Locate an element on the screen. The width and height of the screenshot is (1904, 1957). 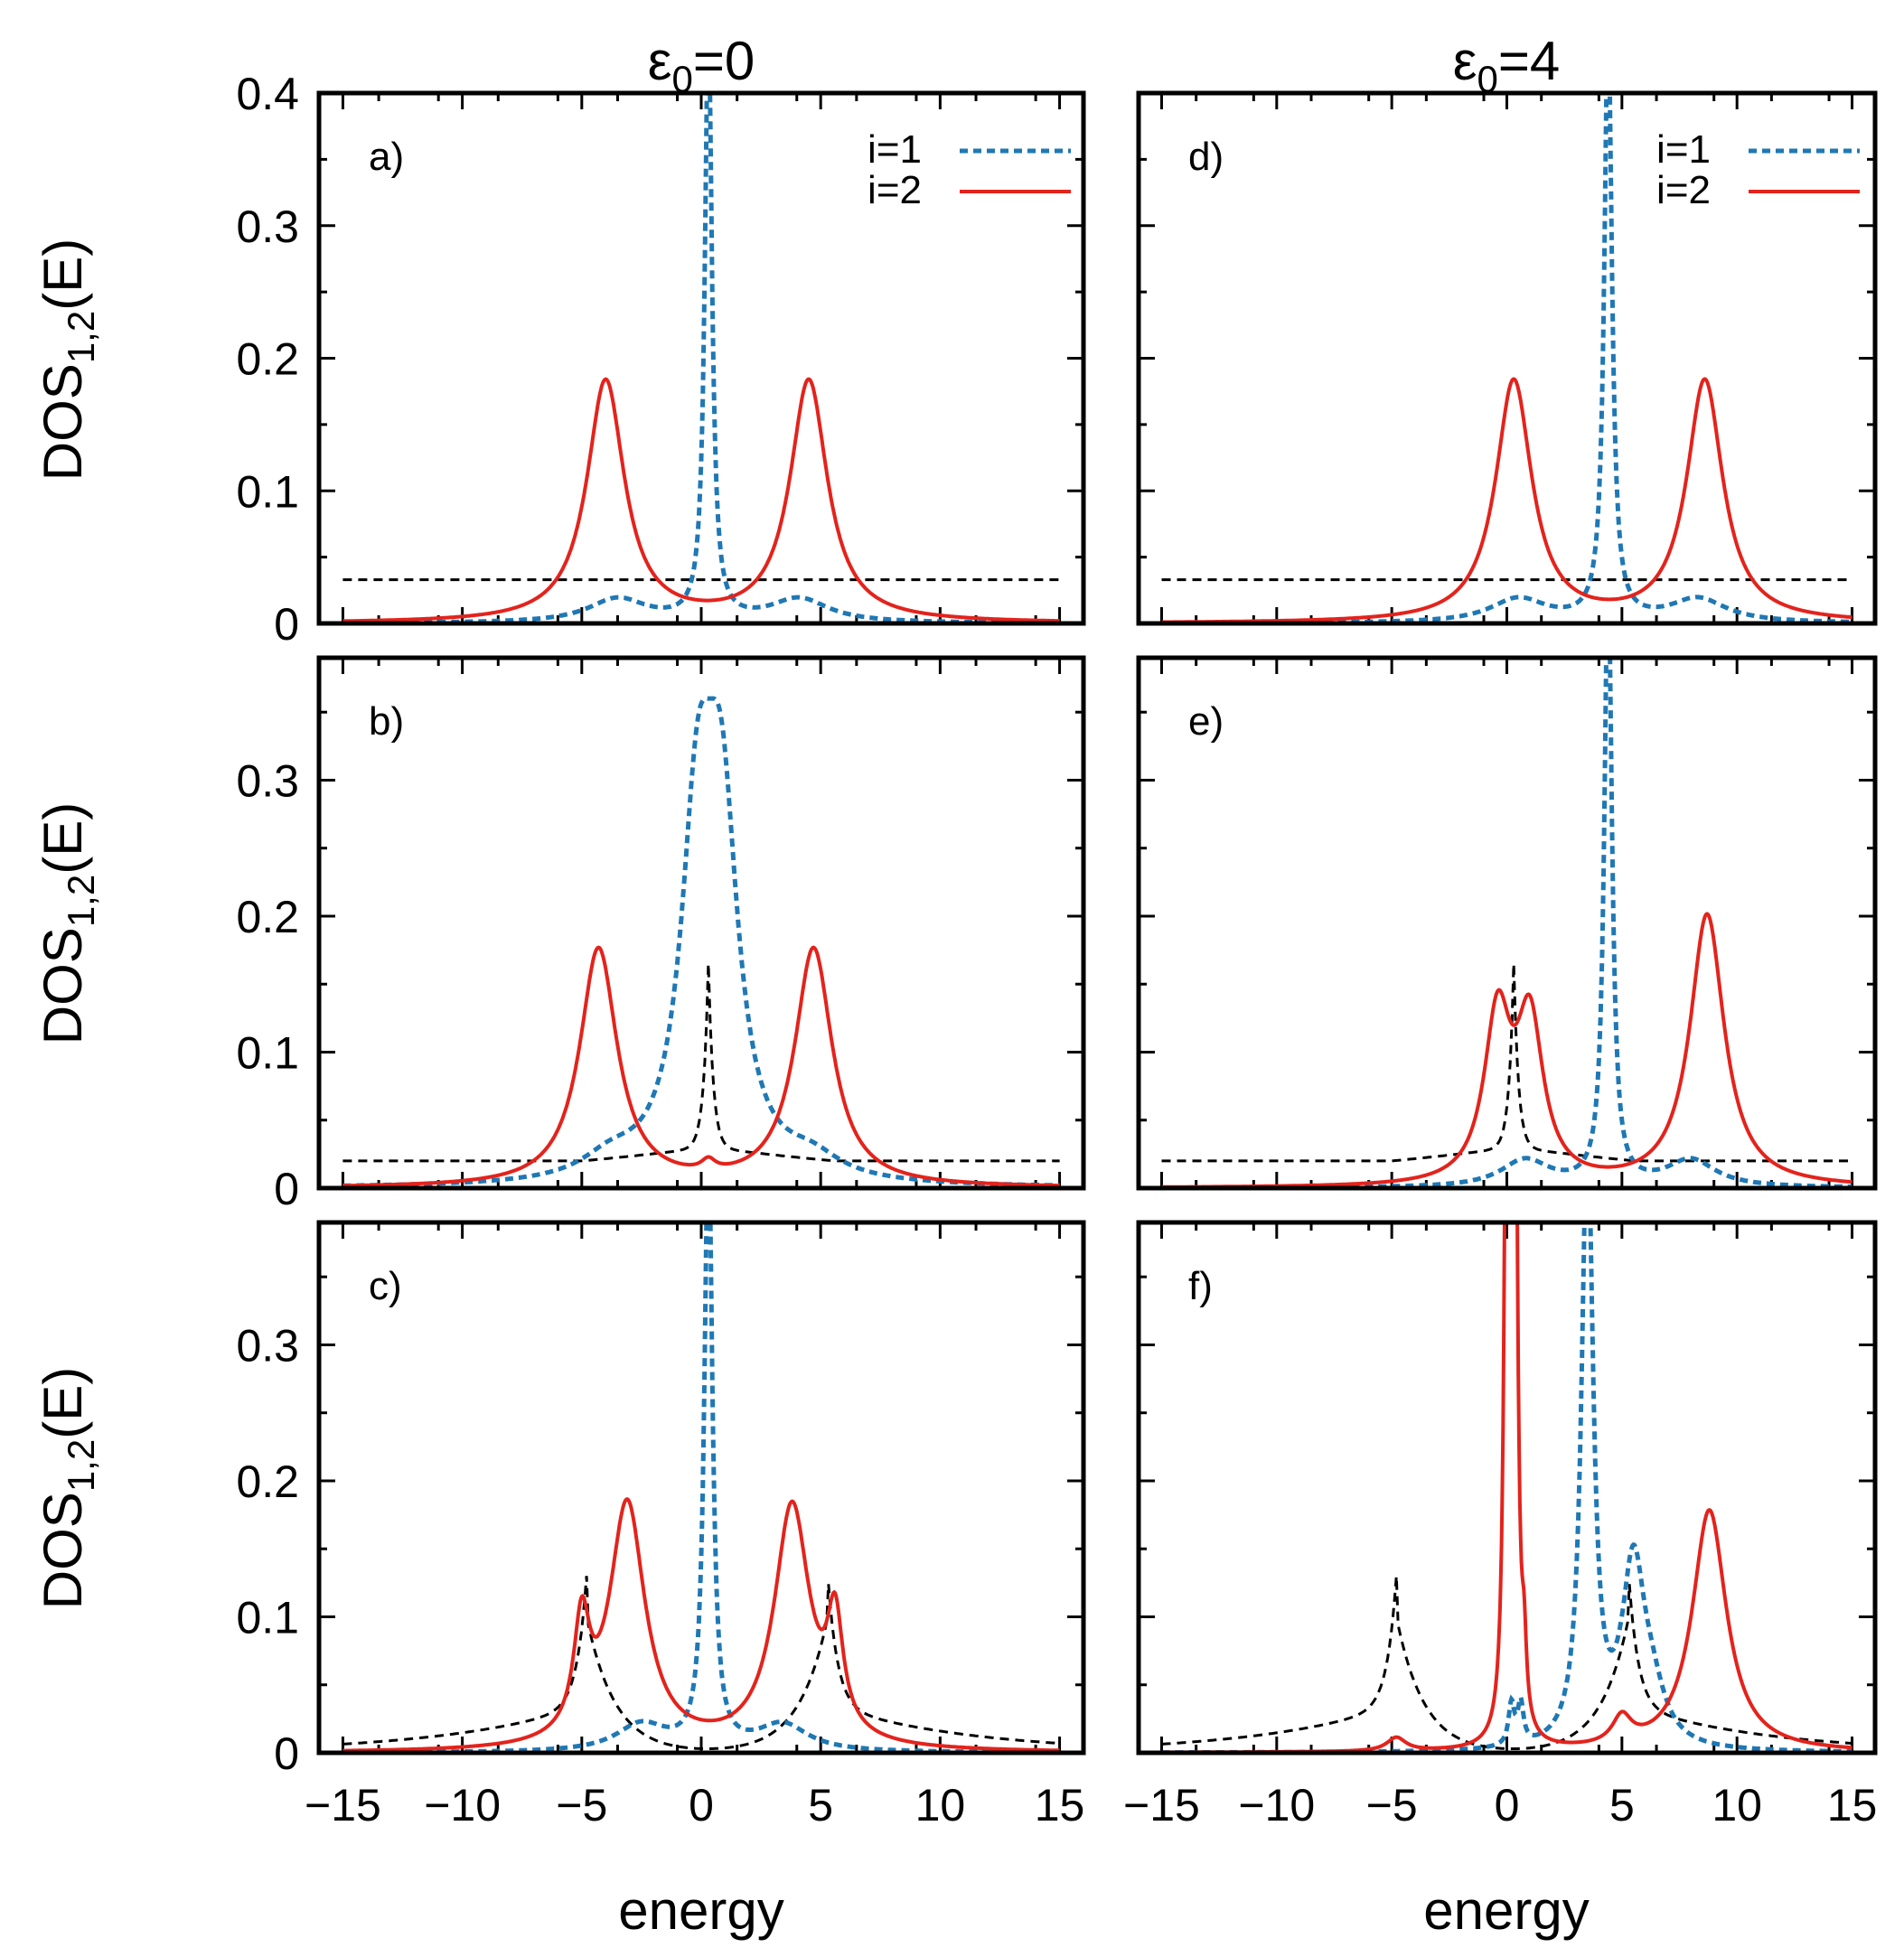
panel-label: b) is located at coordinates (386, 721).